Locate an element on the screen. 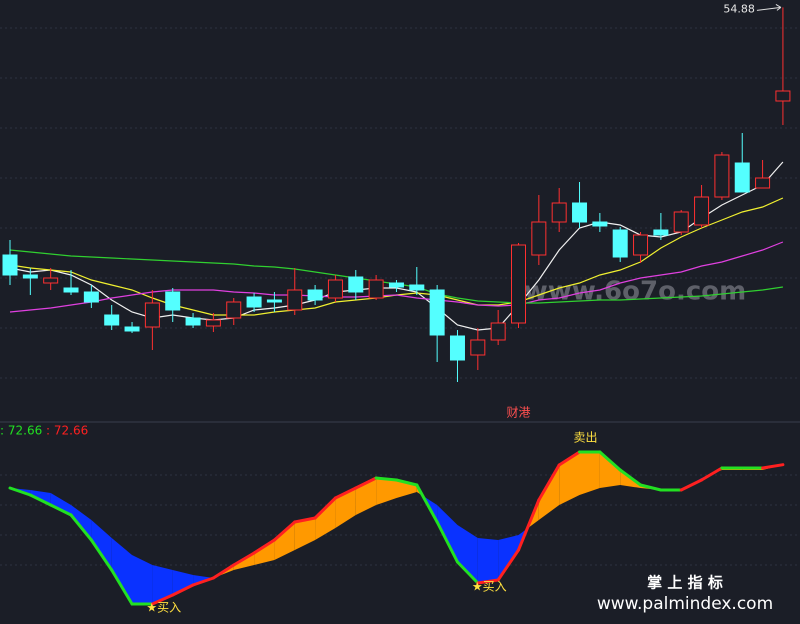 The width and height of the screenshot is (800, 624). signal-label: 卖出 is located at coordinates (586, 438).